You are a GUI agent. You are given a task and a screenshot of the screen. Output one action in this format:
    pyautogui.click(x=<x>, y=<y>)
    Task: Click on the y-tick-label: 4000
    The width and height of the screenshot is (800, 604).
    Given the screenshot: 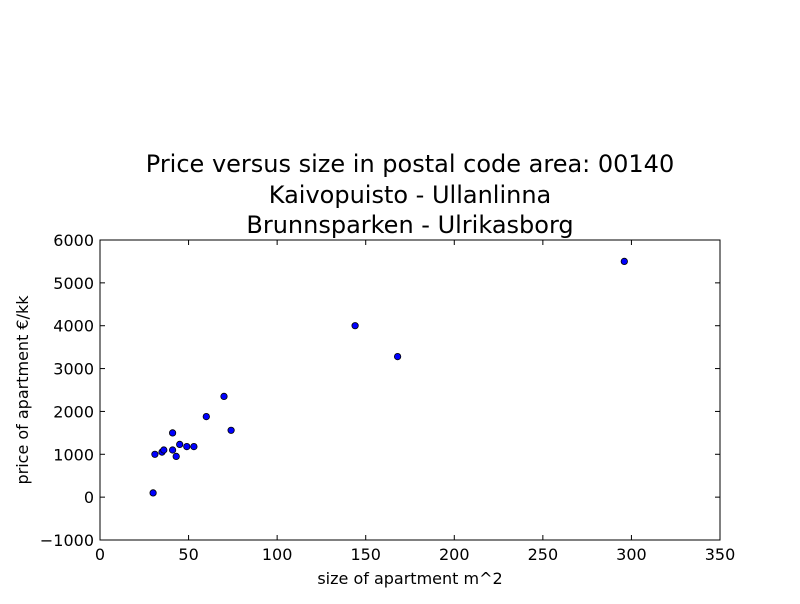 What is the action you would take?
    pyautogui.click(x=73, y=326)
    